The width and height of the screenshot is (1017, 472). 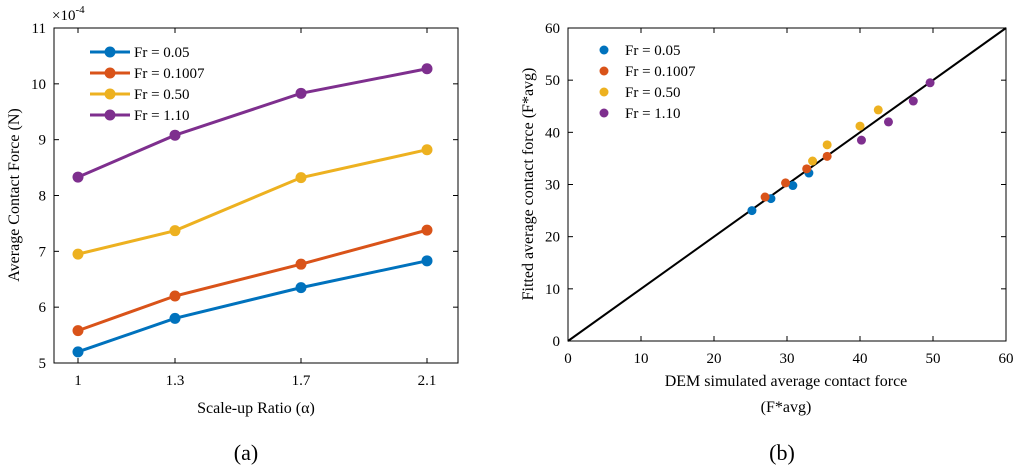 What do you see at coordinates (147, 84) in the screenshot?
I see `legend-a: Fr = 0.05 Fr = 0.1007 Fr = 0.50 Fr = 1.10` at bounding box center [147, 84].